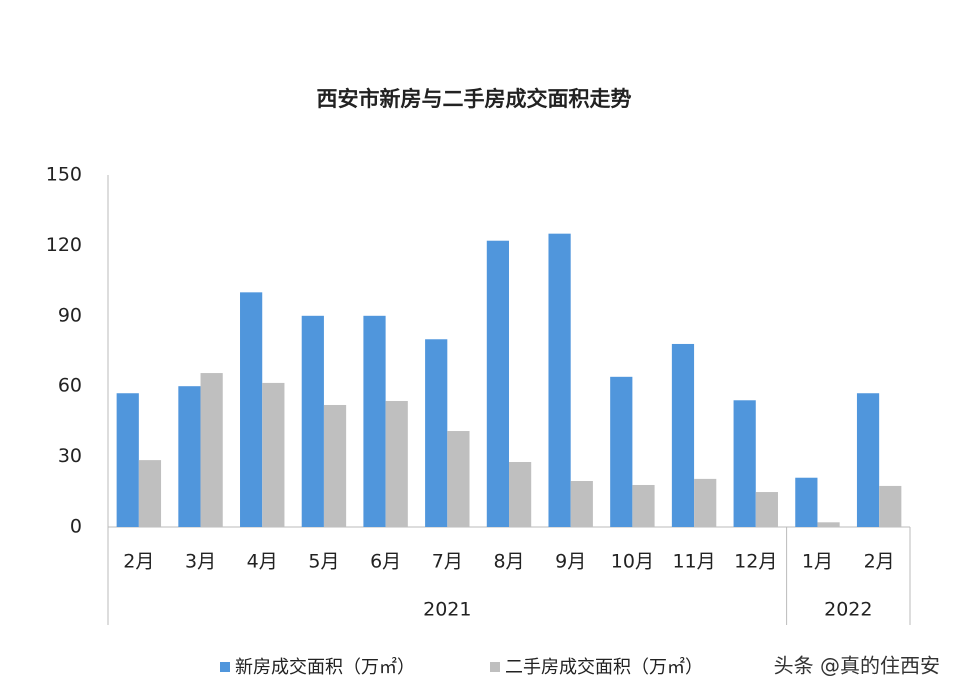 Image resolution: width=958 pixels, height=700 pixels. What do you see at coordinates (447, 562) in the screenshot?
I see `x-tick-label: 7月` at bounding box center [447, 562].